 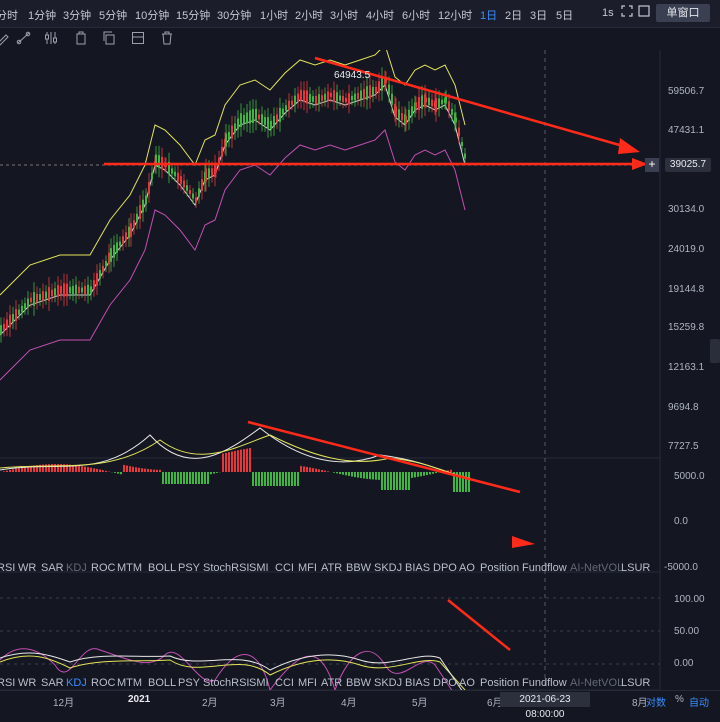 What do you see at coordinates (683, 13) in the screenshot?
I see `single-window-button: 单窗口` at bounding box center [683, 13].